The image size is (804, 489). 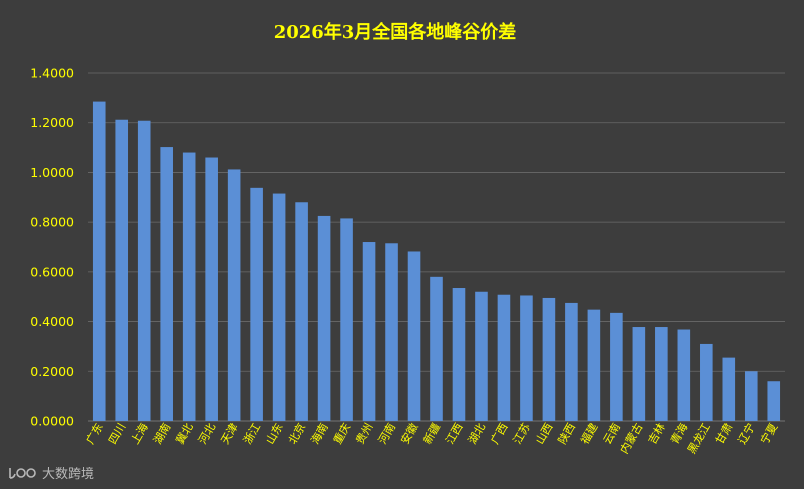 What do you see at coordinates (431, 434) in the screenshot?
I see `x-tick-label: 新疆` at bounding box center [431, 434].